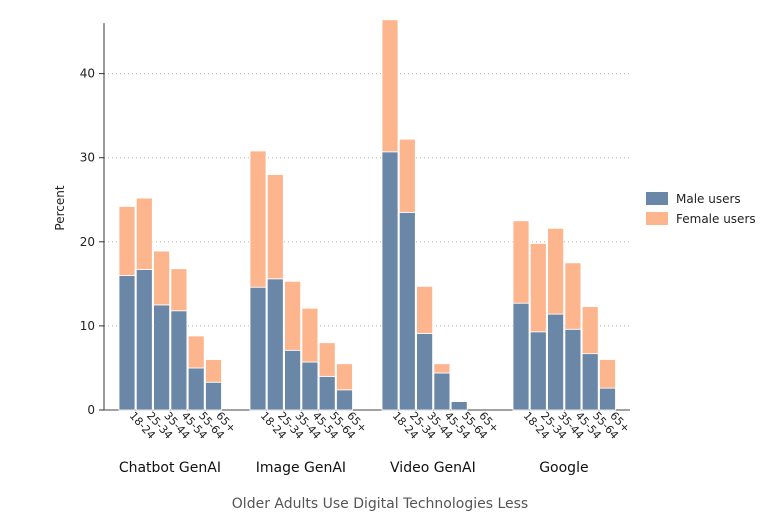 This screenshot has width=760, height=522. I want to click on legend-label: Female users, so click(716, 219).